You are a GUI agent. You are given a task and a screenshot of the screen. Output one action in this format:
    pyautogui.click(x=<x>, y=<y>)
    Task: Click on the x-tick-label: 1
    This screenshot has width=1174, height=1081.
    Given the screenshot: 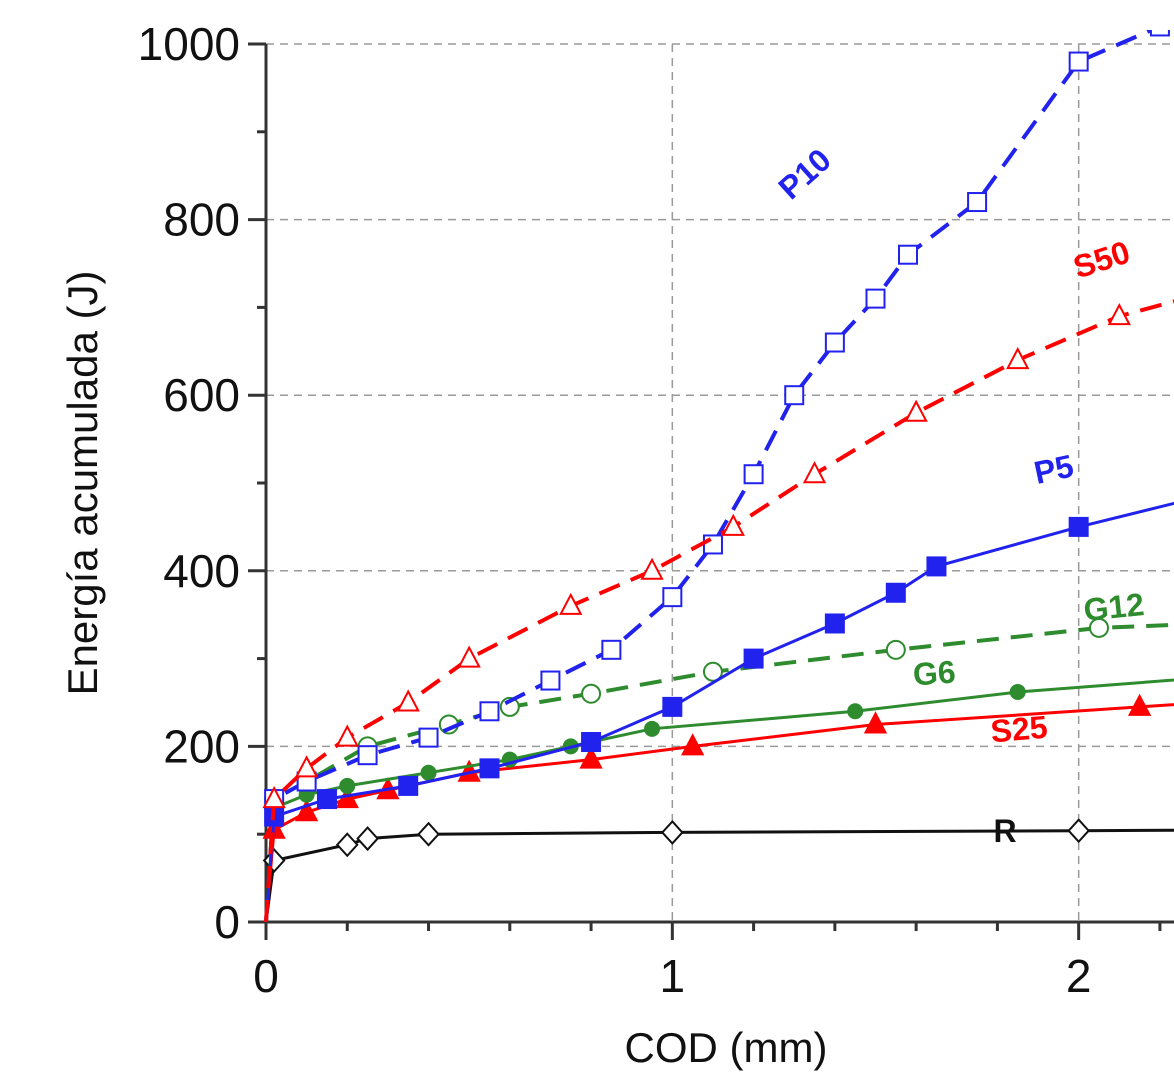 What is the action you would take?
    pyautogui.click(x=673, y=976)
    